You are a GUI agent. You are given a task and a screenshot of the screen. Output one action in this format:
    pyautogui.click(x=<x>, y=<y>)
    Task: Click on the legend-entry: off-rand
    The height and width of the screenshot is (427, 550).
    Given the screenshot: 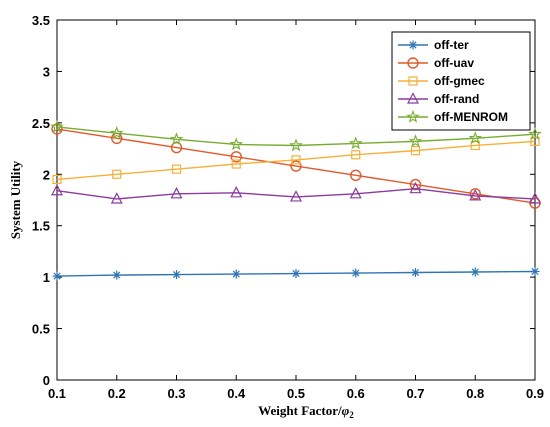 What is the action you would take?
    pyautogui.click(x=438, y=99)
    